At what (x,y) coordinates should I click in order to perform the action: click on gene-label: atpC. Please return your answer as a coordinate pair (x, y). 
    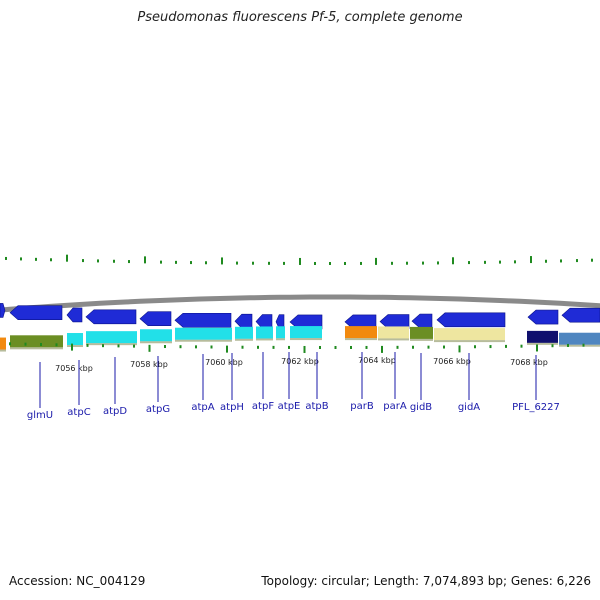
    Looking at the image, I should click on (78, 412).